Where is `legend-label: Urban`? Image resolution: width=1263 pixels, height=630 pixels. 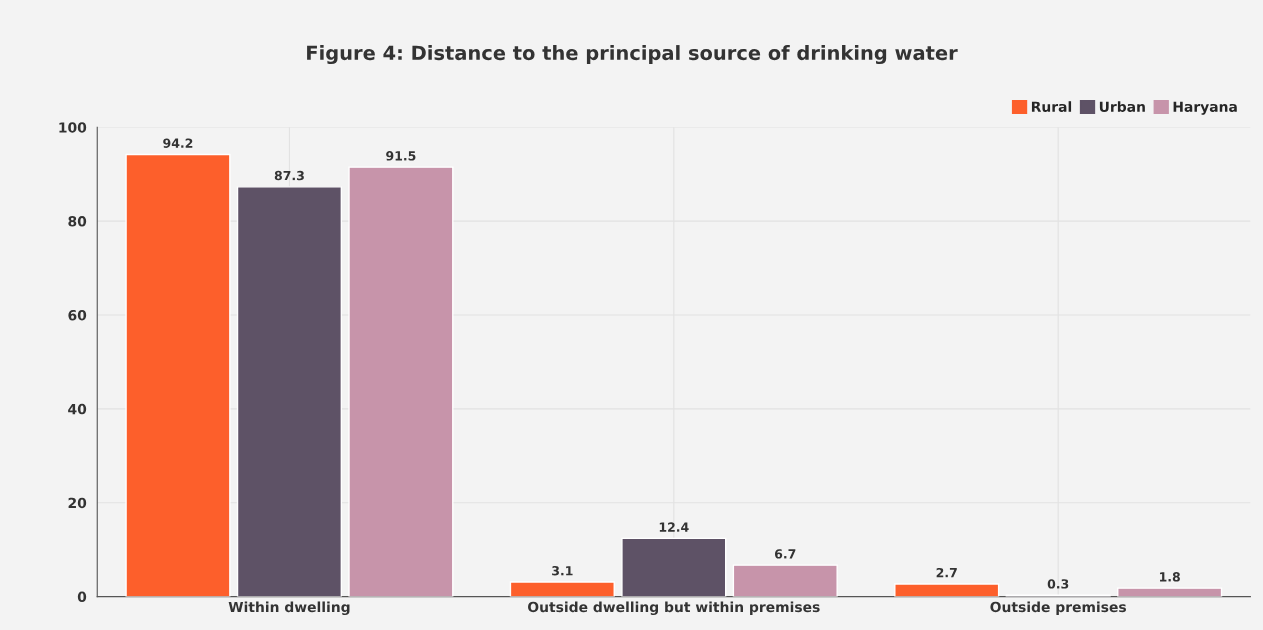 legend-label: Urban is located at coordinates (1122, 106).